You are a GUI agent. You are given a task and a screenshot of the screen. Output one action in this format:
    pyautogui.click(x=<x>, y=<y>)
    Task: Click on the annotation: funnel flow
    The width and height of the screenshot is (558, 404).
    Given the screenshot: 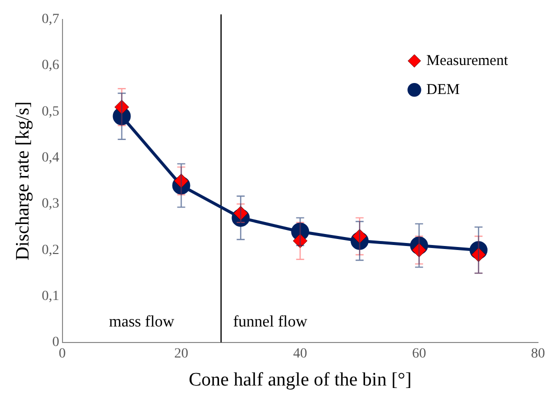 What is the action you would take?
    pyautogui.click(x=270, y=322)
    